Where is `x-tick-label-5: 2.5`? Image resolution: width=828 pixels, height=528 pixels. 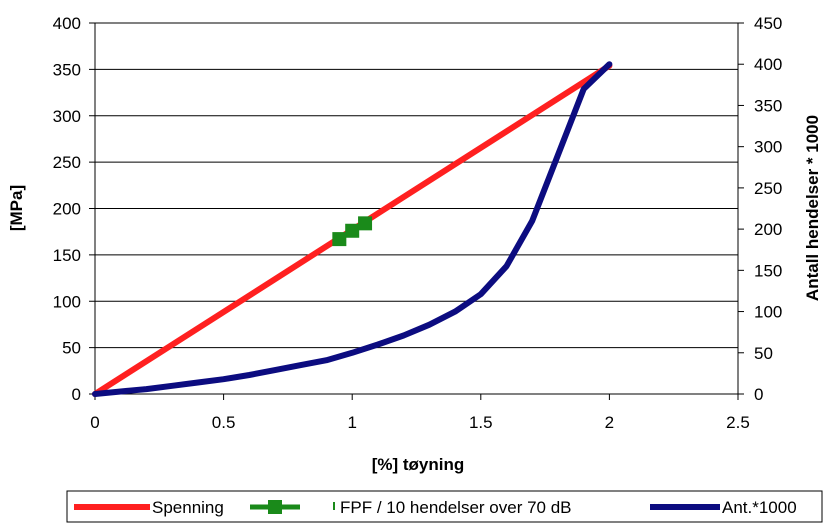
x-tick-label-5: 2.5 is located at coordinates (738, 422).